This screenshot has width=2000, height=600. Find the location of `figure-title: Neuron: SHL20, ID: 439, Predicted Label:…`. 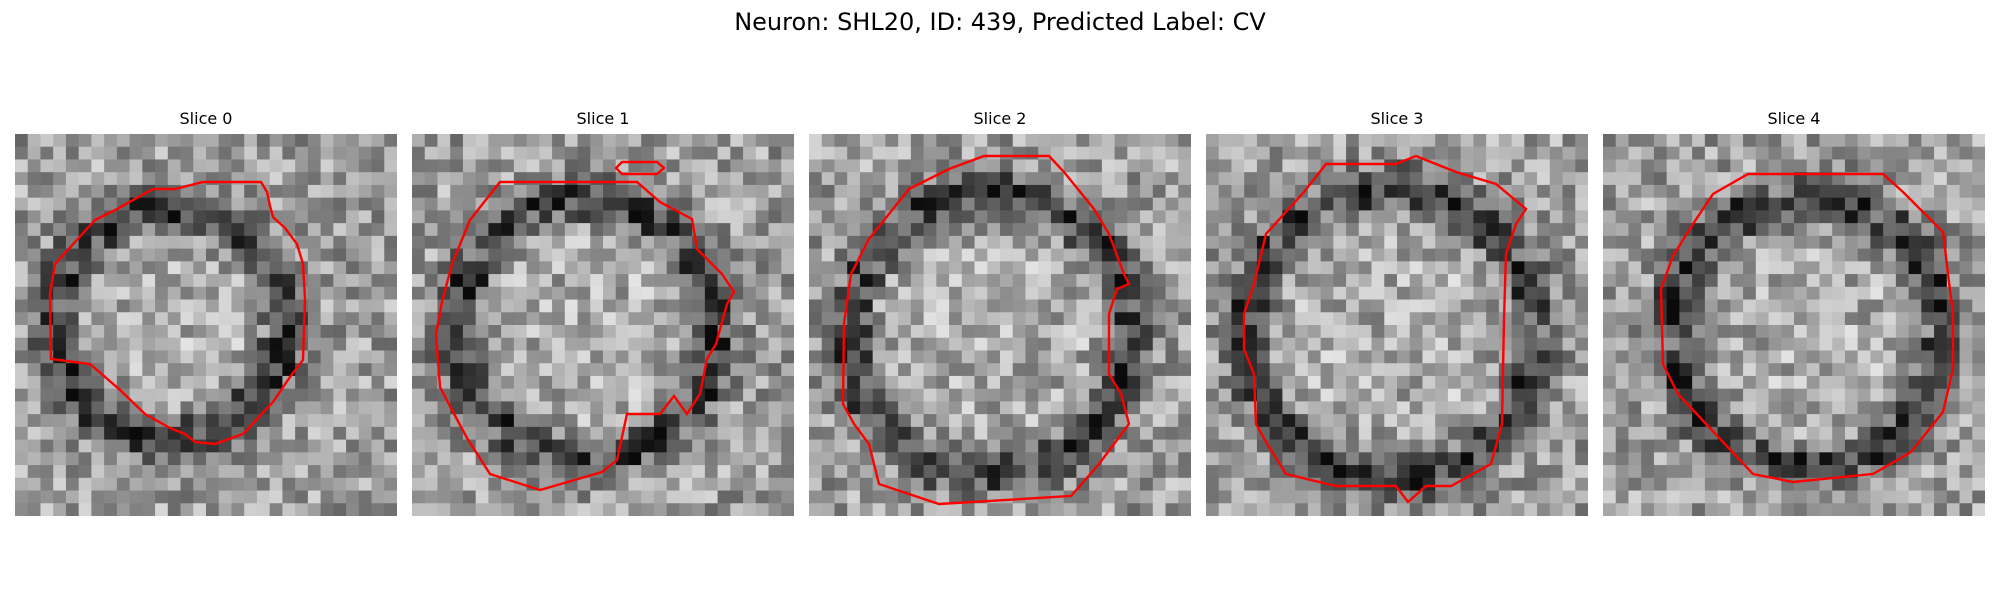

figure-title: Neuron: SHL20, ID: 439, Predicted Label:… is located at coordinates (1000, 22).